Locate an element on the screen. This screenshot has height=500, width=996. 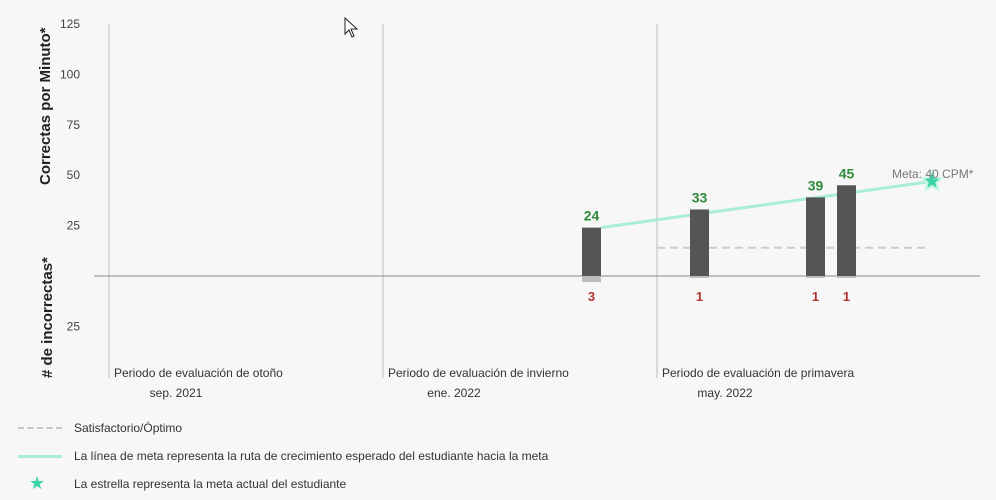
arrow-cursor-icon is located at coordinates (351, 27).